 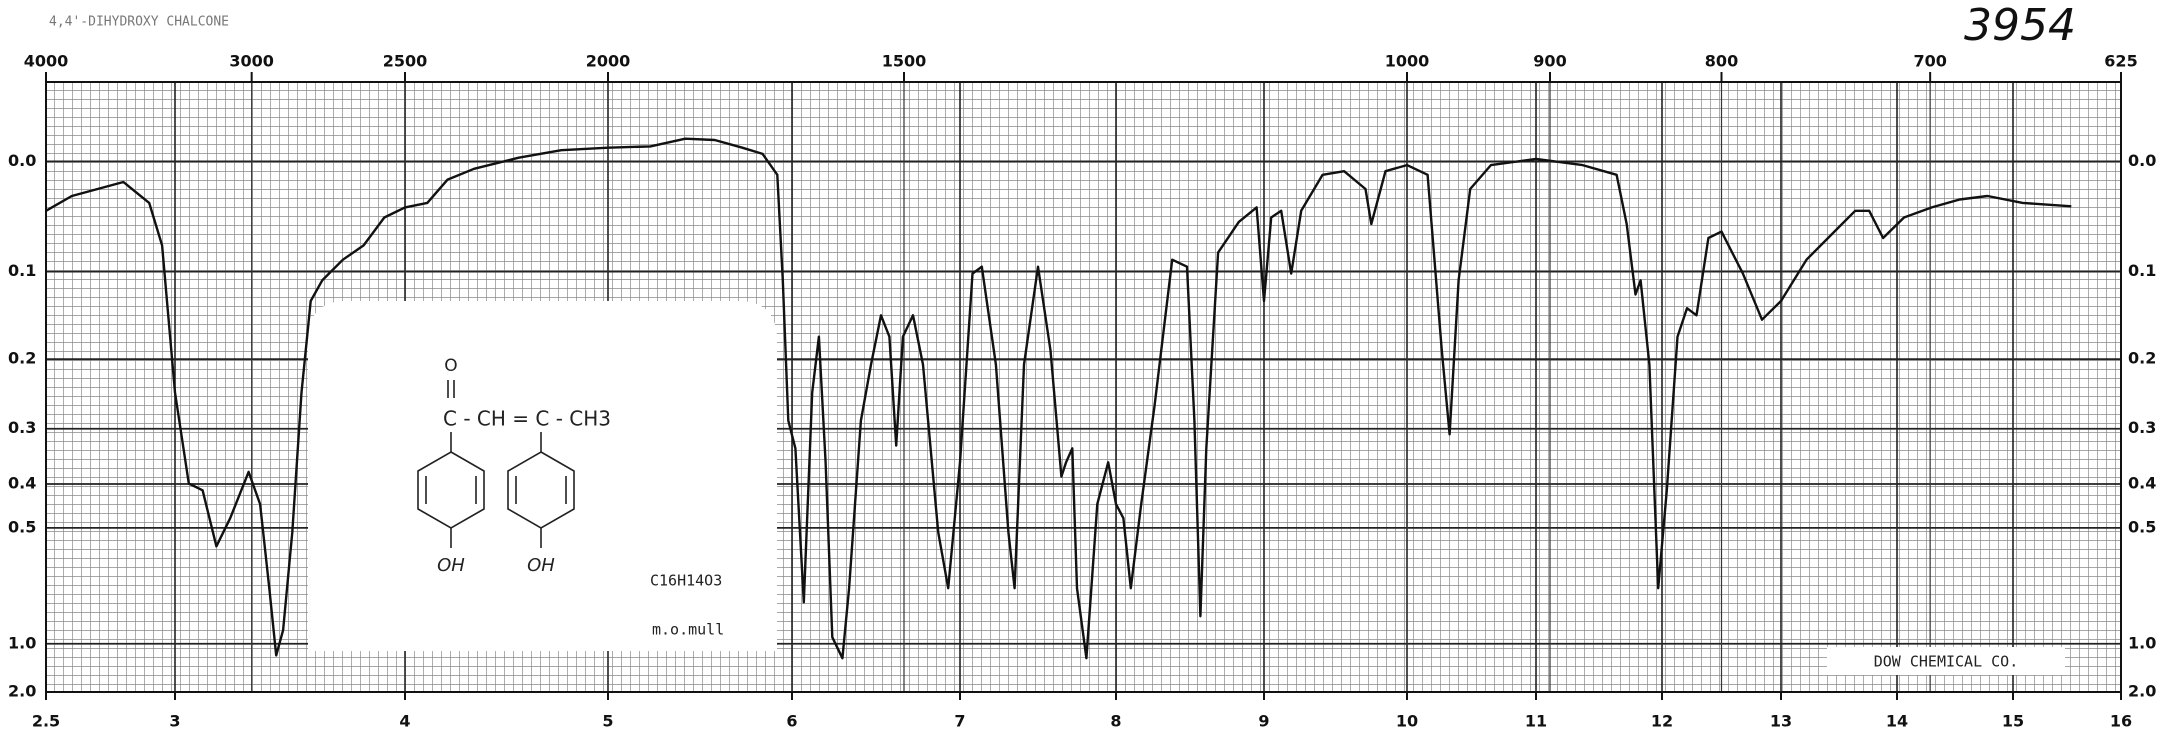 I want to click on x-tick-label: 3, so click(x=174, y=721).